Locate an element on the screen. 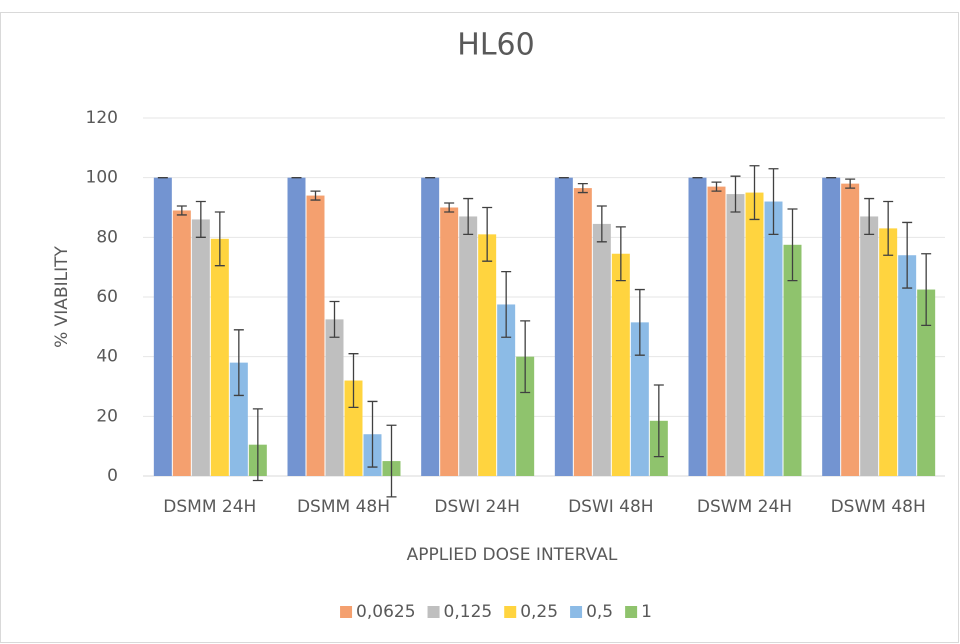  legend-label: 0,5 is located at coordinates (599, 612).